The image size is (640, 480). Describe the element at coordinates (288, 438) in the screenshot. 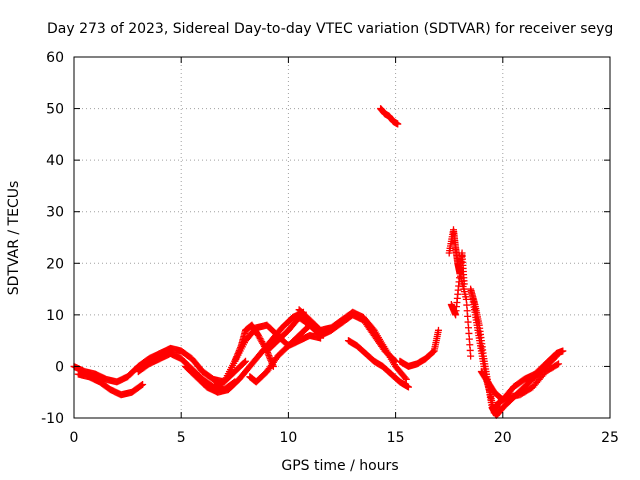

I see `x-tick-label: 10` at that location.